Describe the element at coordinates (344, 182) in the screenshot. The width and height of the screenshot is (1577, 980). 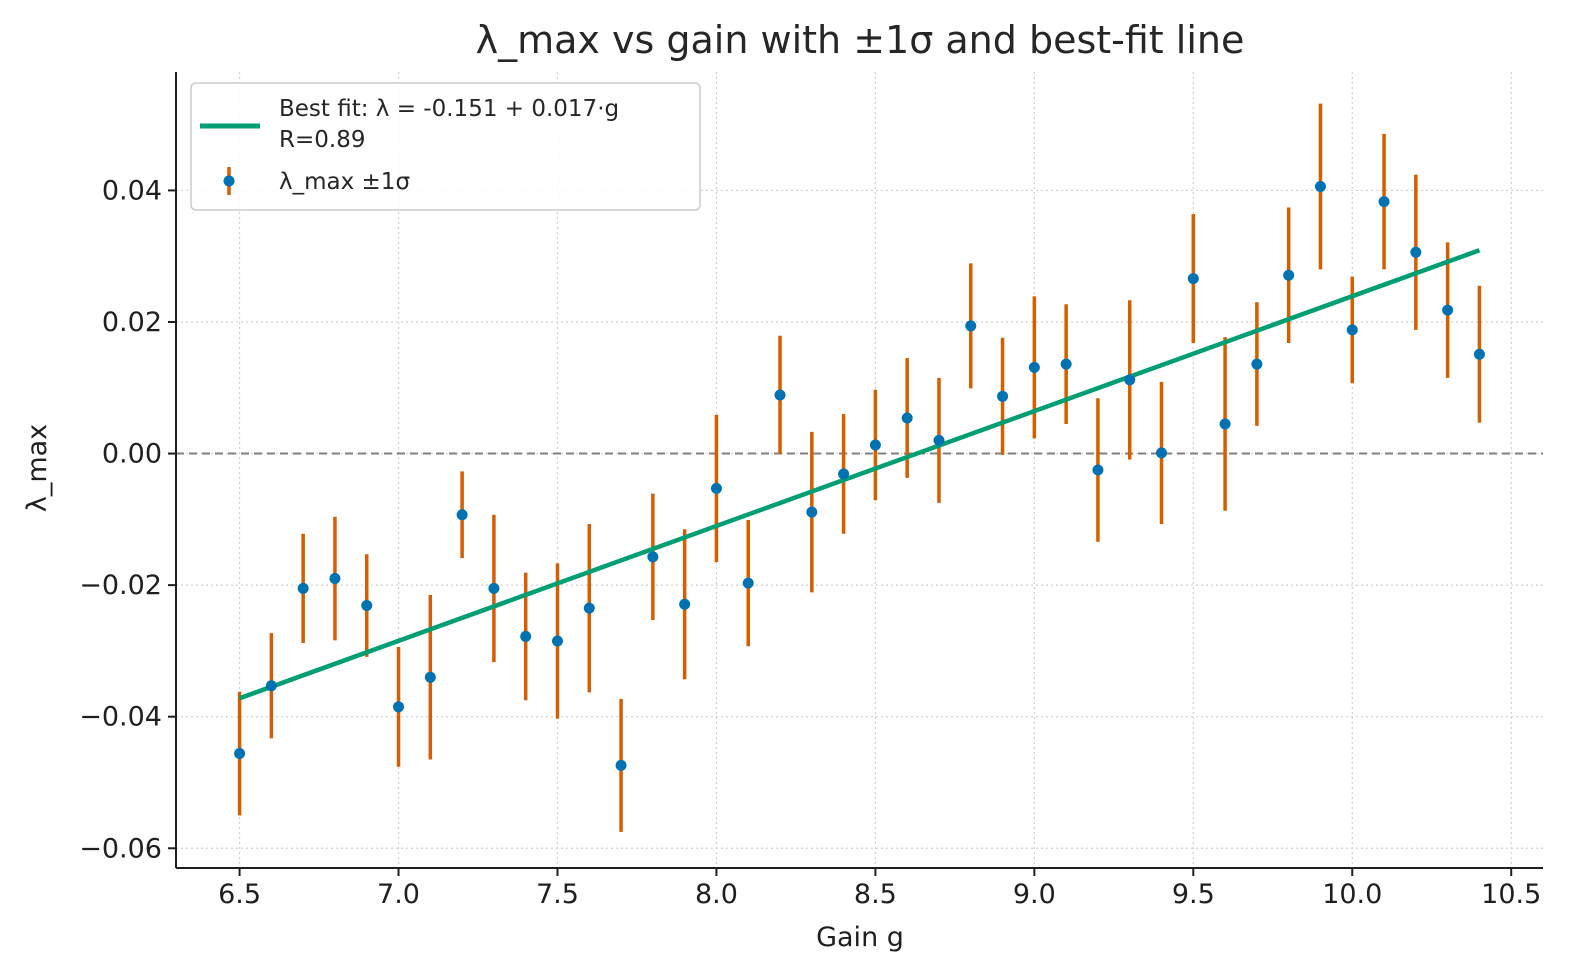
I see `legend-points-label: λ_max ±1σ` at that location.